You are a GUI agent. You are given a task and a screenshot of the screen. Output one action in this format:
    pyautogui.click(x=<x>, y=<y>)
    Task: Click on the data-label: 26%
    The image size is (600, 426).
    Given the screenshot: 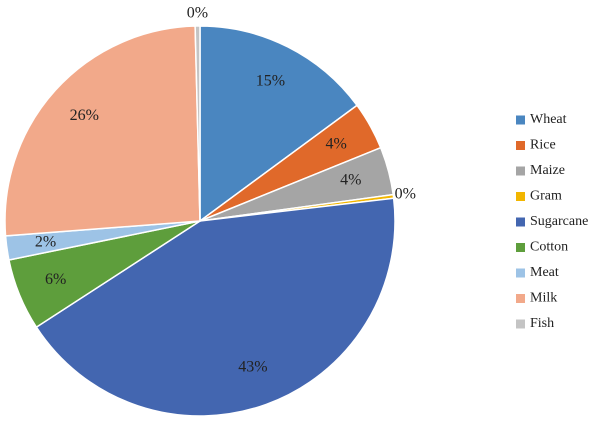 What is the action you would take?
    pyautogui.click(x=84, y=115)
    